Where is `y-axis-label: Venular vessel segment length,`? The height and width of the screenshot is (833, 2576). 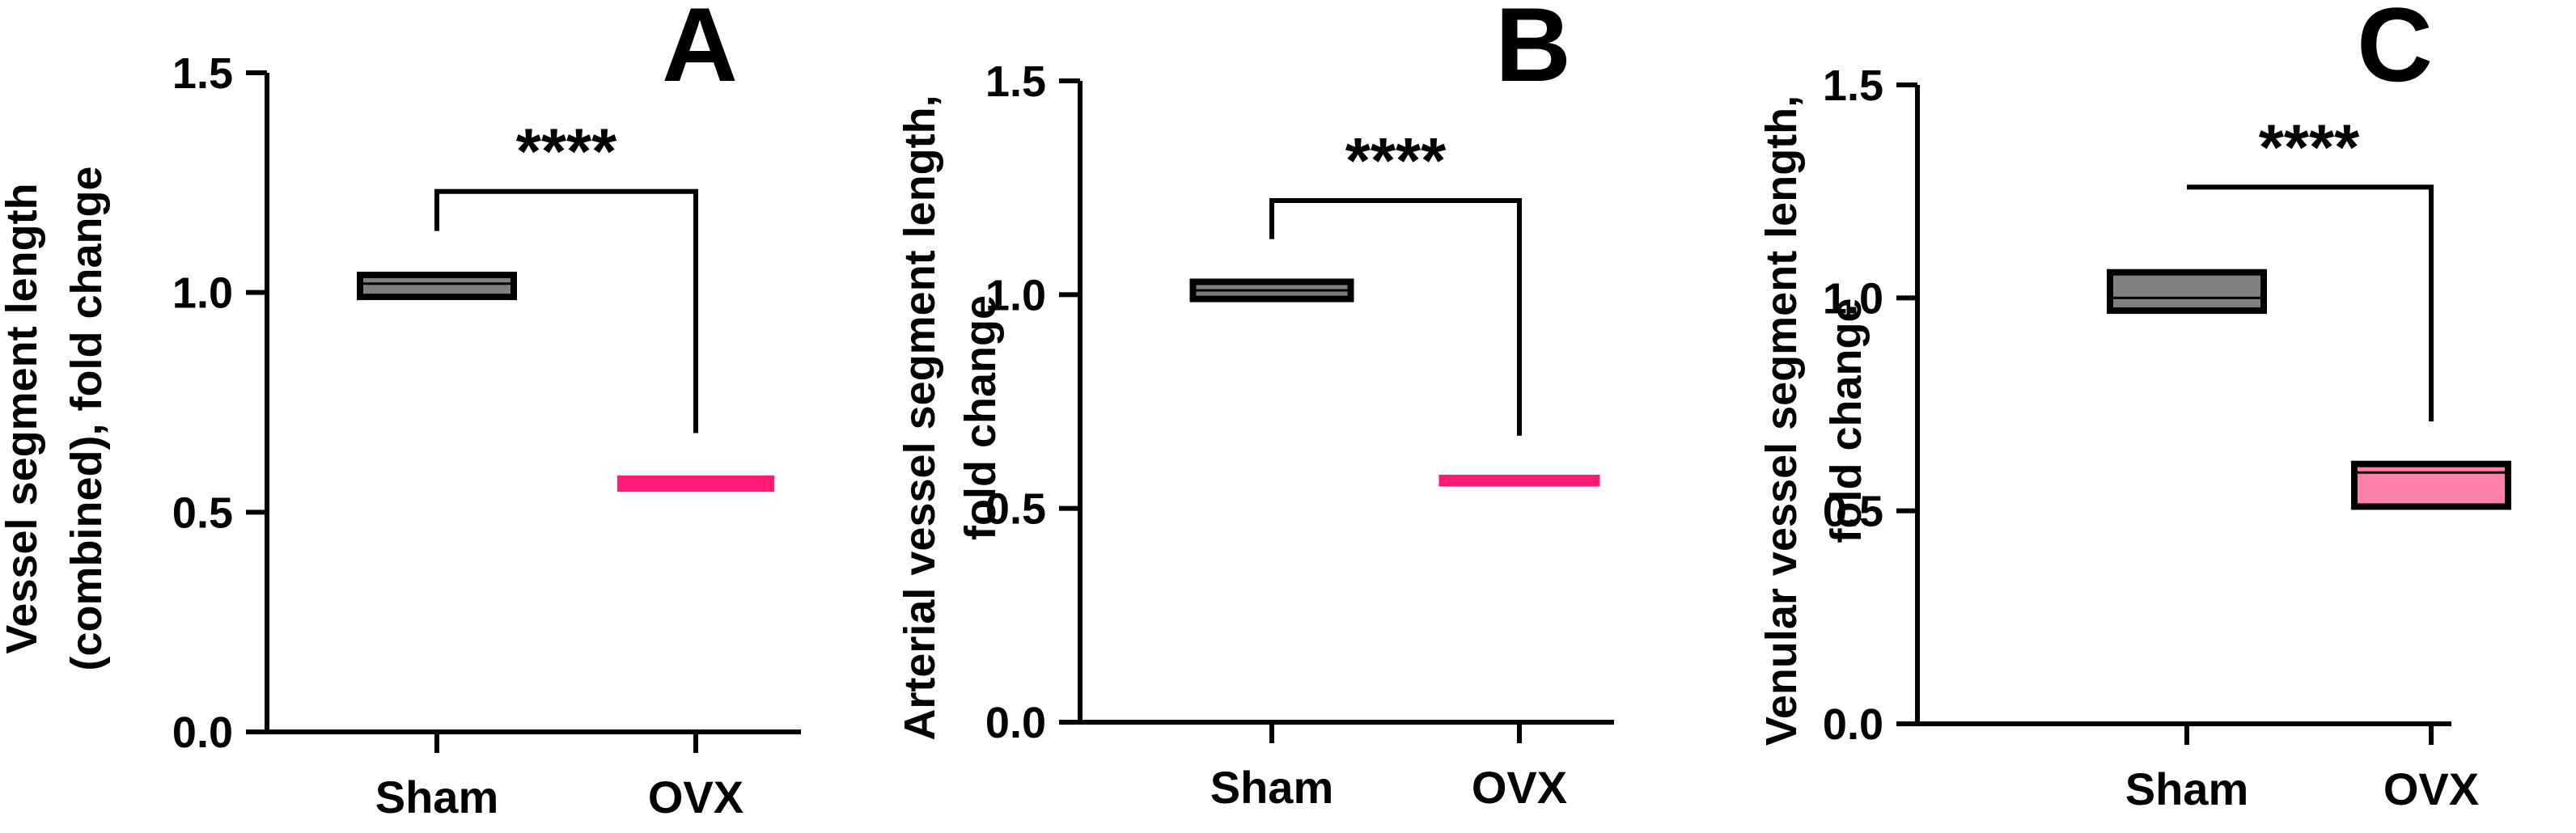
y-axis-label: Venular vessel segment length, is located at coordinates (1781, 420).